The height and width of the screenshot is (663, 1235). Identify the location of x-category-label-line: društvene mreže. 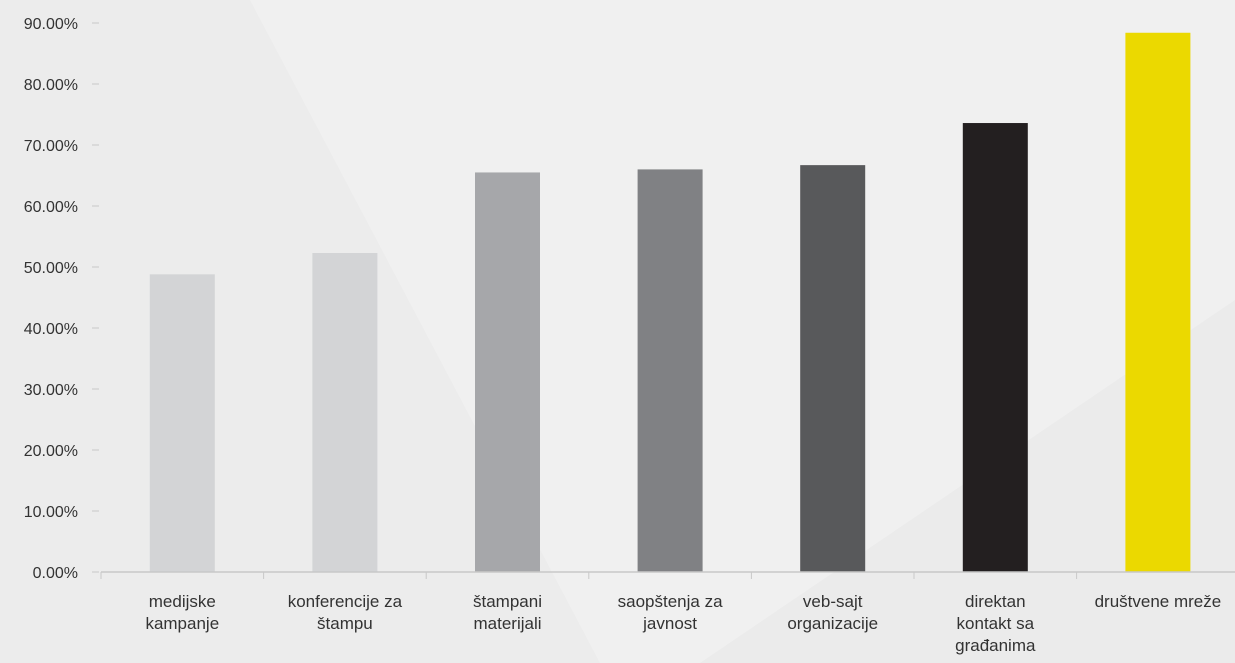
(1158, 601).